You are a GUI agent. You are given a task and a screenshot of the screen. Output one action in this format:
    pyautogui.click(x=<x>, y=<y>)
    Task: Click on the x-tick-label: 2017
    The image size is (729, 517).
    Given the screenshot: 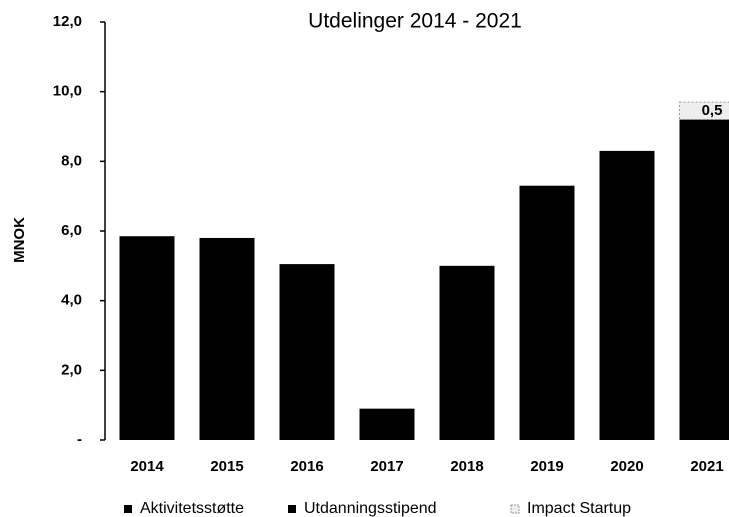 What is the action you would take?
    pyautogui.click(x=386, y=466)
    